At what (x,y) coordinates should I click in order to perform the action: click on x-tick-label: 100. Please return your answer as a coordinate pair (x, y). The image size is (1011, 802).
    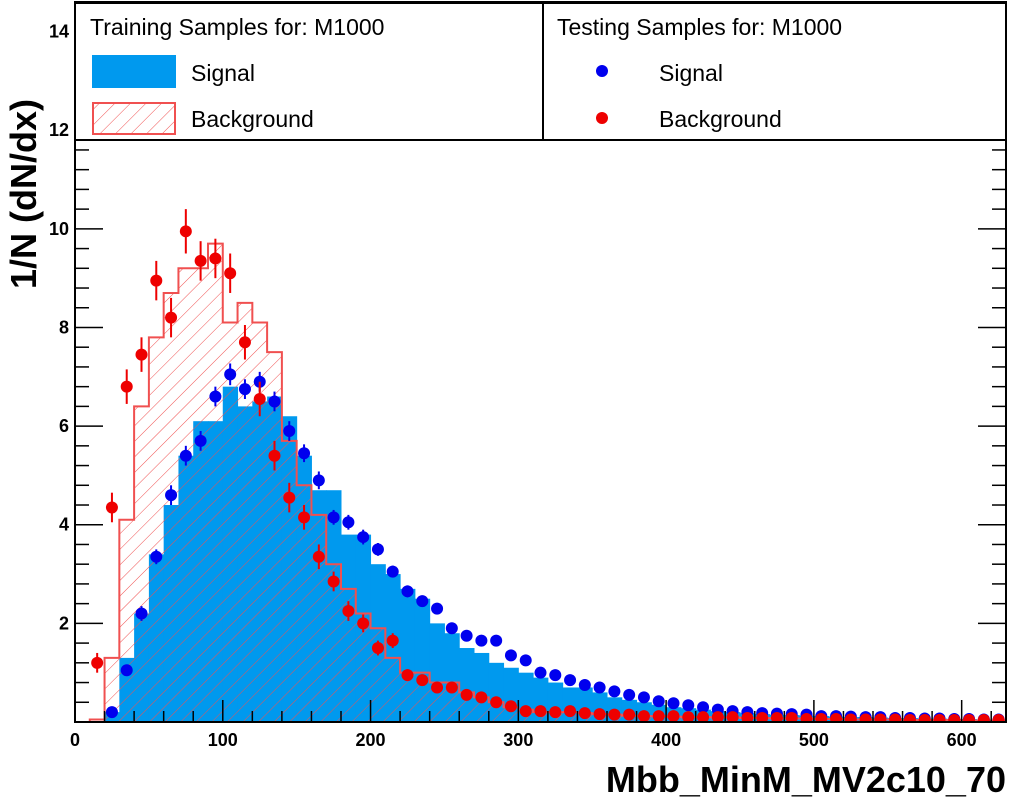
    Looking at the image, I should click on (223, 740).